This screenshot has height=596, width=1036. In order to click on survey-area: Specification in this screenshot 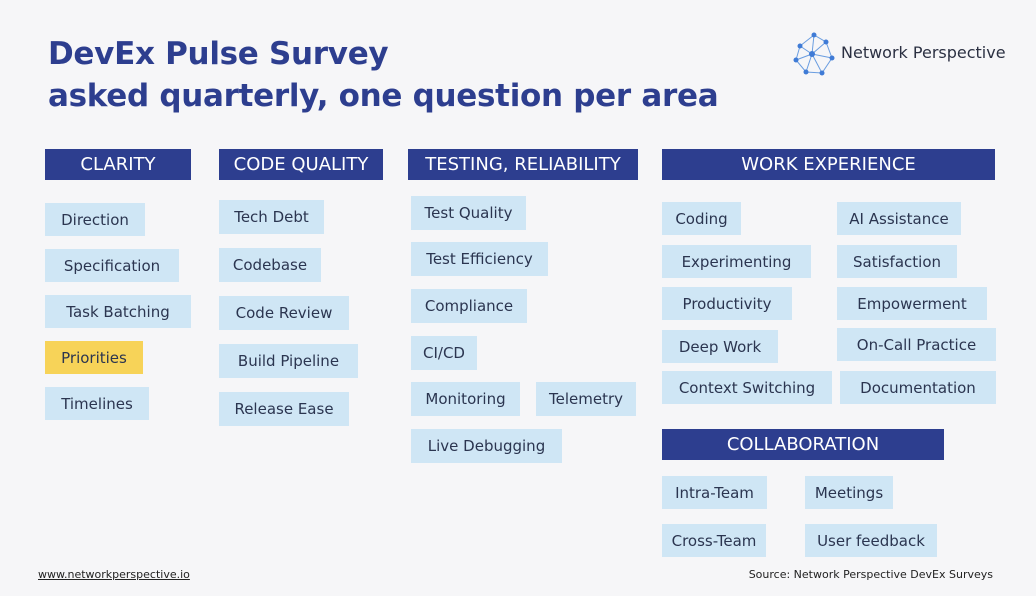, I will do `click(112, 265)`.